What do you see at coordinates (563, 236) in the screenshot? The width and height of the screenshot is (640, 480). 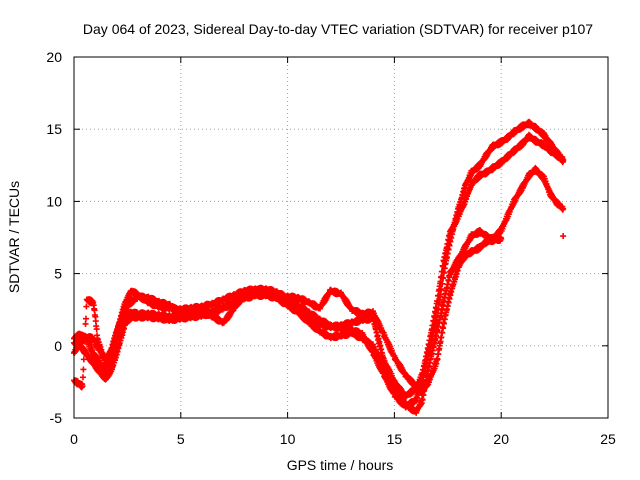 I see `isolated-point` at bounding box center [563, 236].